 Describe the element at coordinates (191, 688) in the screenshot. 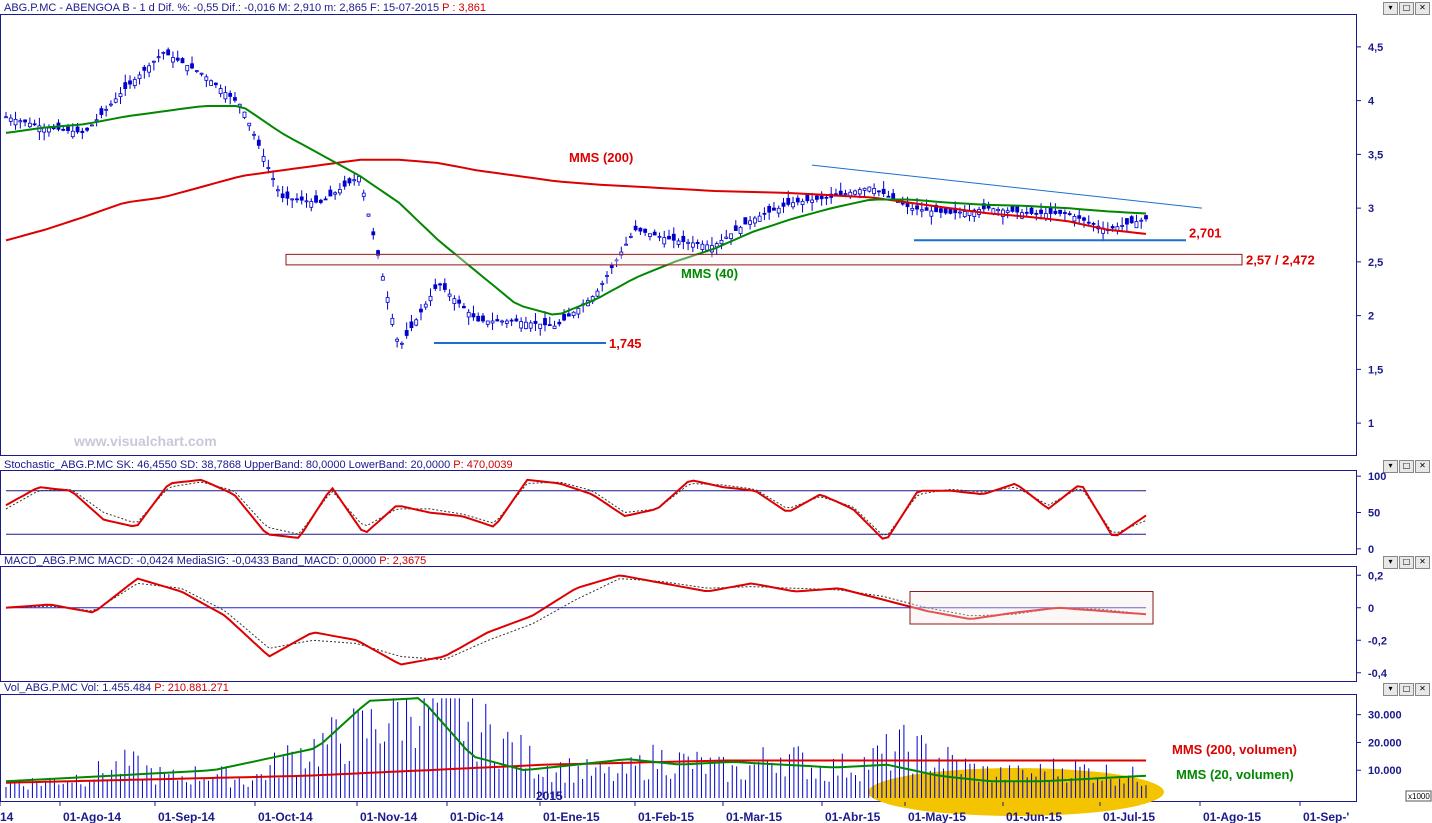

I see `vol-header-p: P: 210.881.271` at that location.